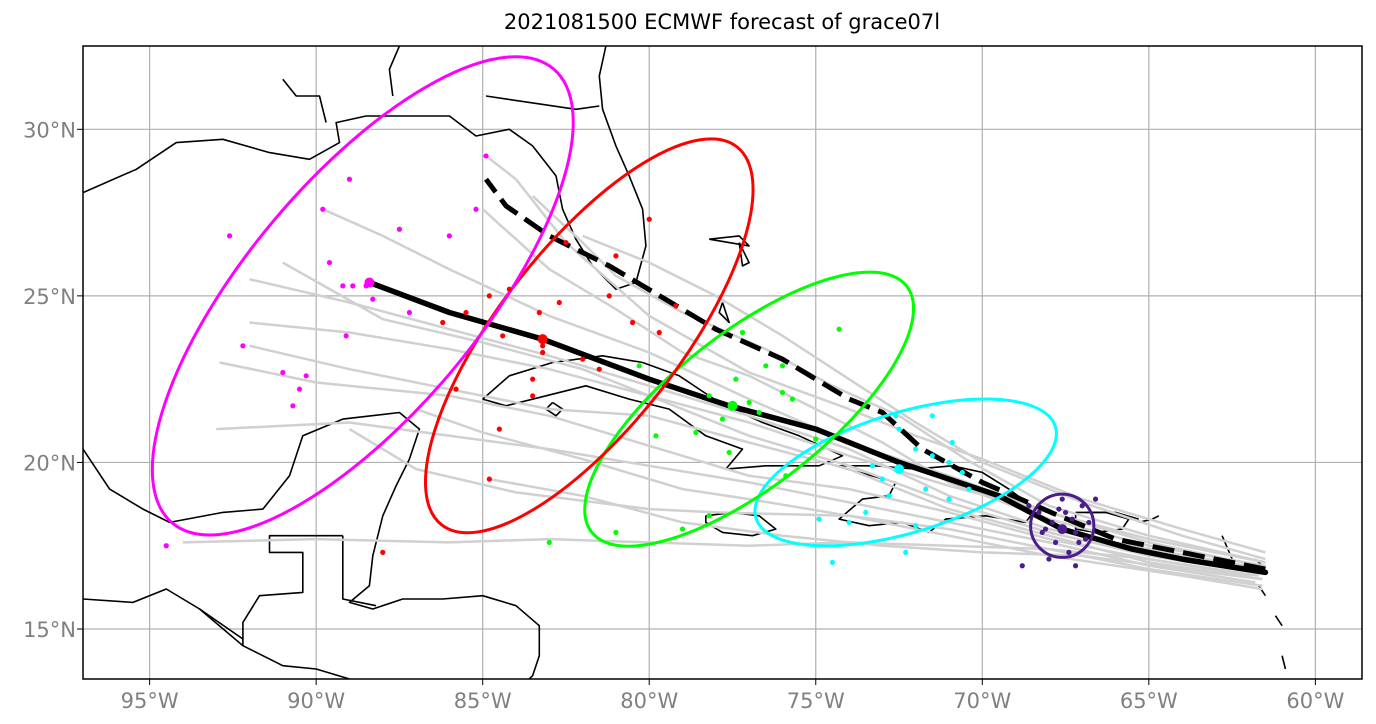 This screenshot has height=724, width=1376. I want to click on x-tick-label: 95°W, so click(150, 701).